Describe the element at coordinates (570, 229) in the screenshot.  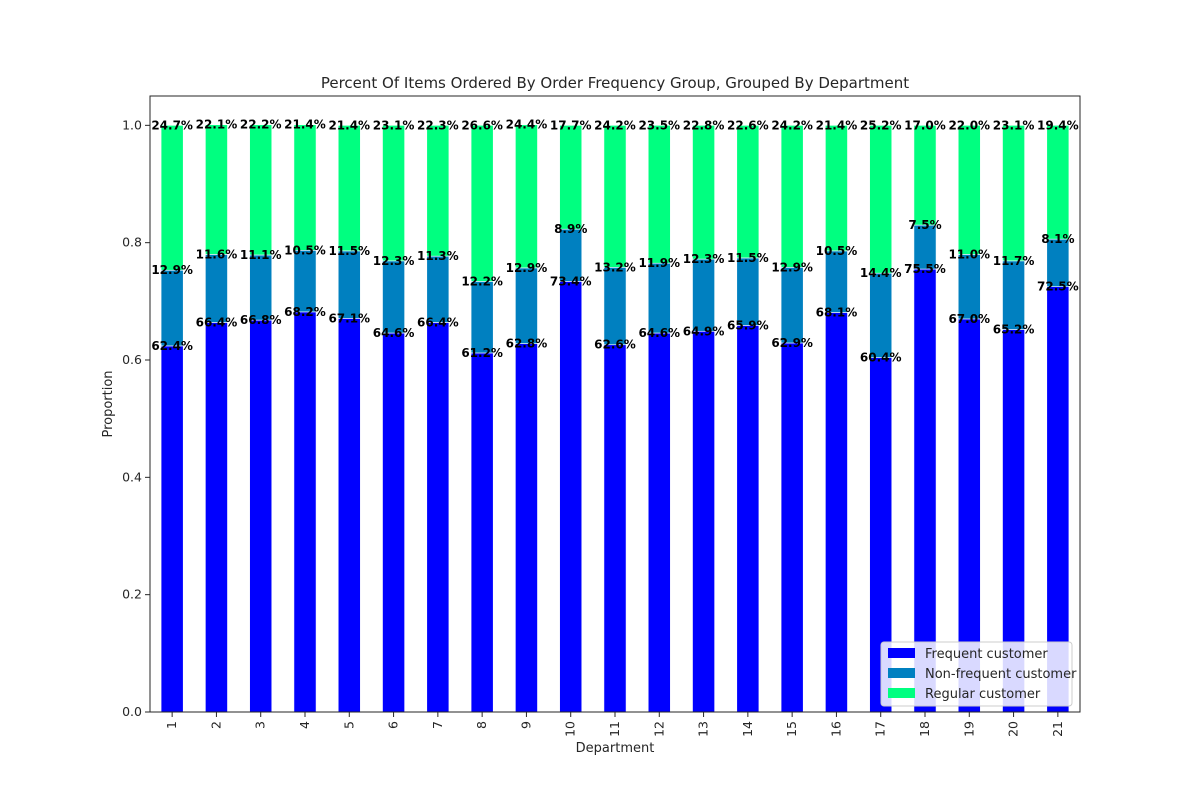
I see `bar-value-label: 8.9%` at that location.